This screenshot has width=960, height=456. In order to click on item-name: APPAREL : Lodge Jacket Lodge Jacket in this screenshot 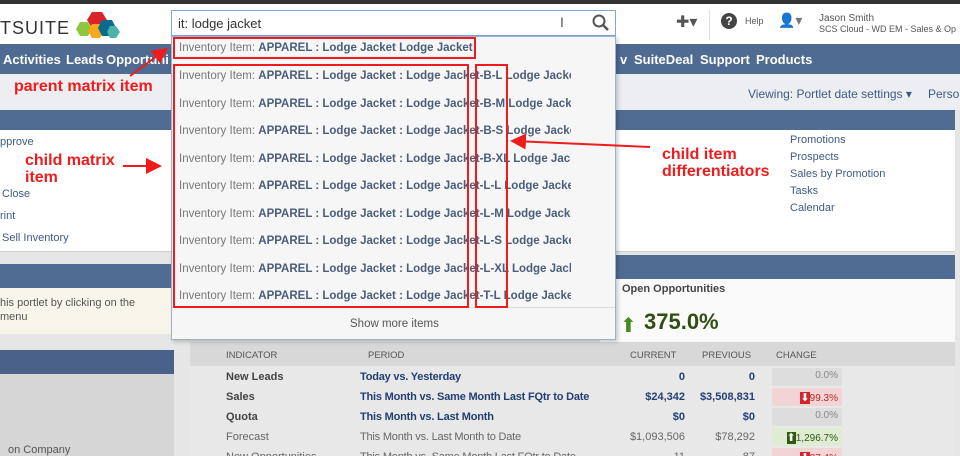, I will do `click(365, 48)`.